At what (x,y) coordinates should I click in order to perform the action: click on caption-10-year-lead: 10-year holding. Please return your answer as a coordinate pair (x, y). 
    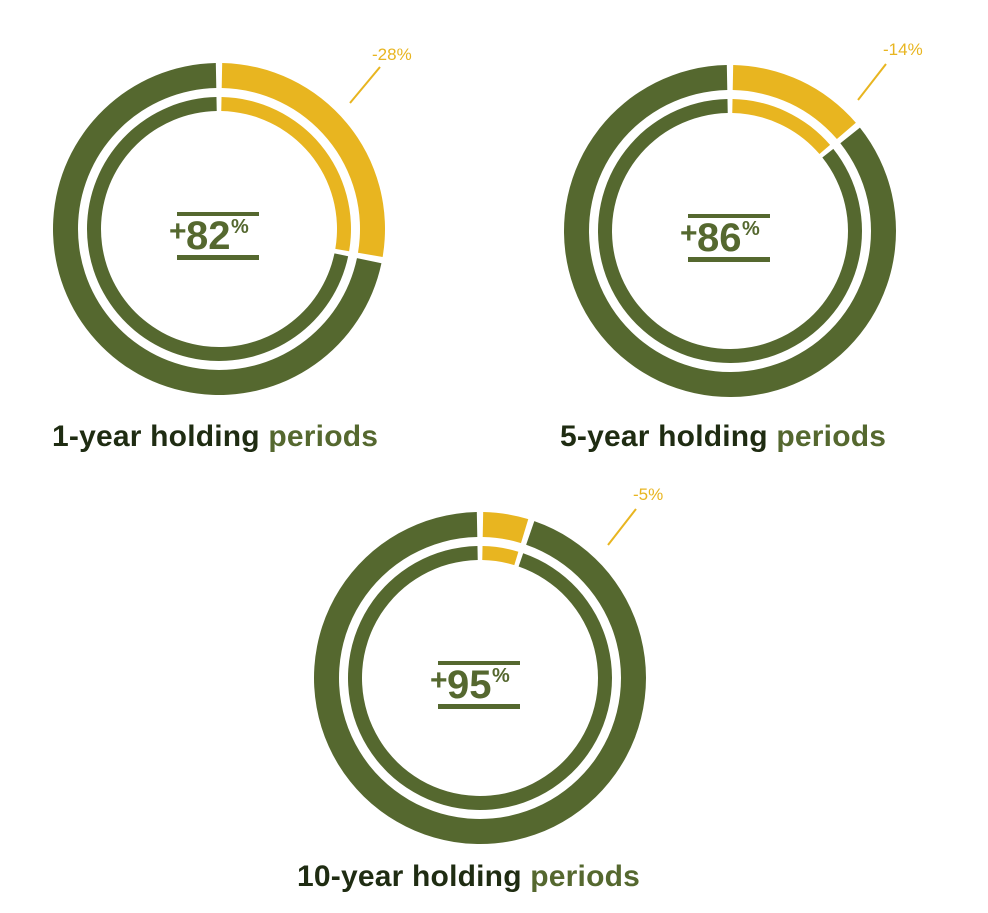
    Looking at the image, I should click on (409, 876).